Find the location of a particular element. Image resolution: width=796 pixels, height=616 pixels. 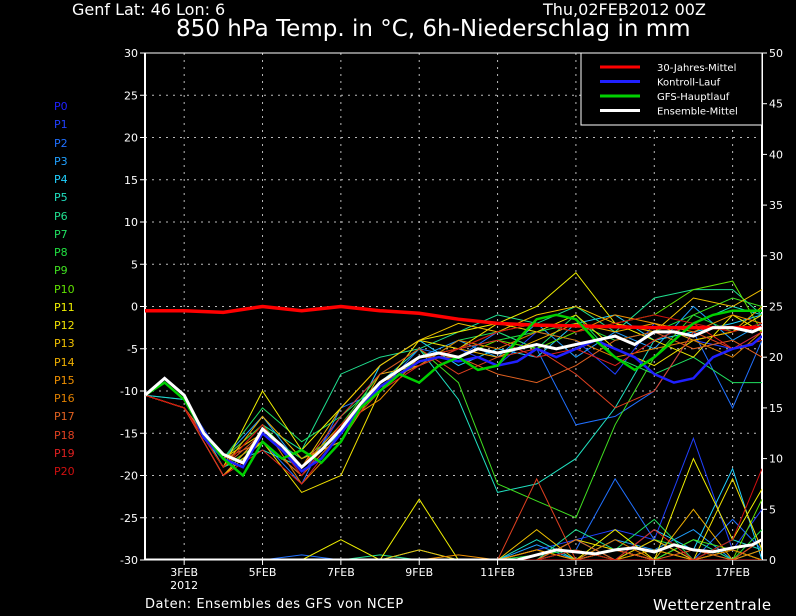

x-tick-label: 11FEB is located at coordinates (497, 572).